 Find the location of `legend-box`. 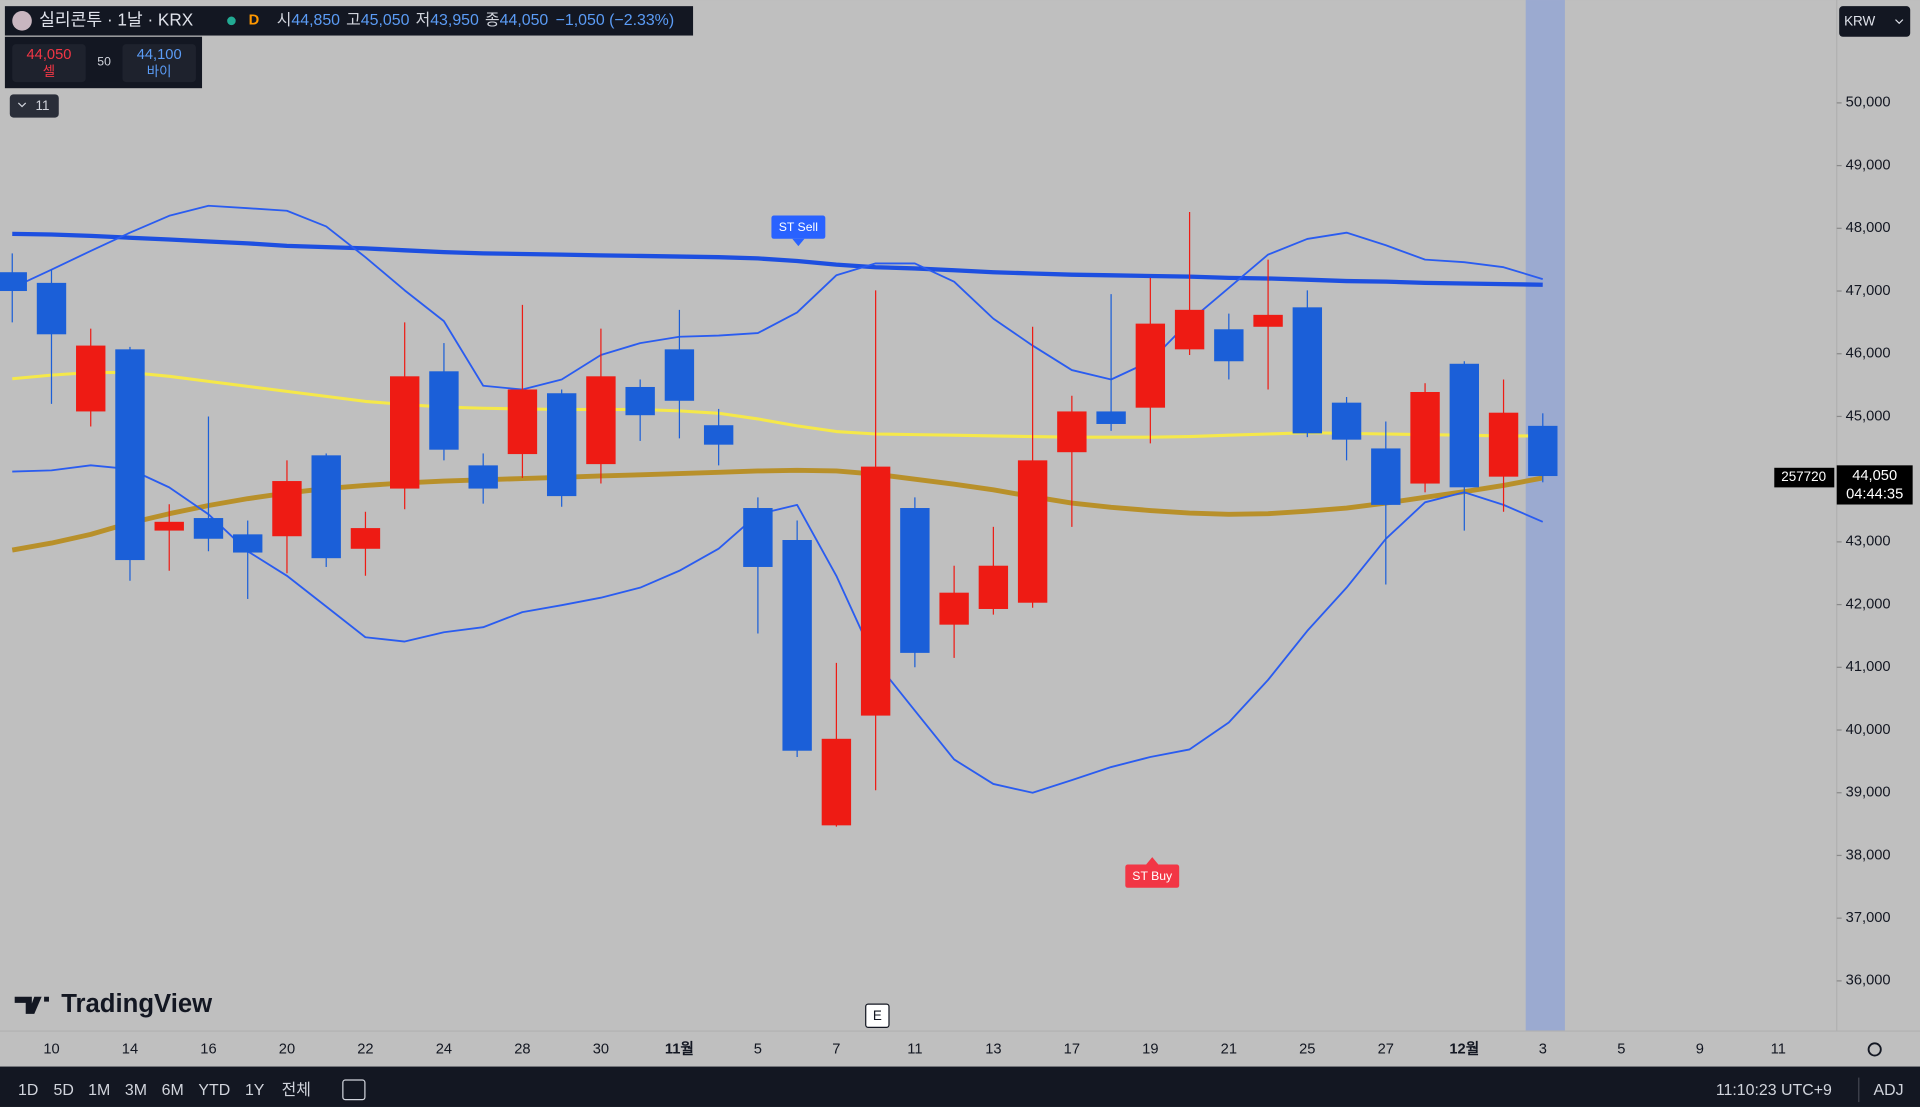

legend-box is located at coordinates (349, 21).